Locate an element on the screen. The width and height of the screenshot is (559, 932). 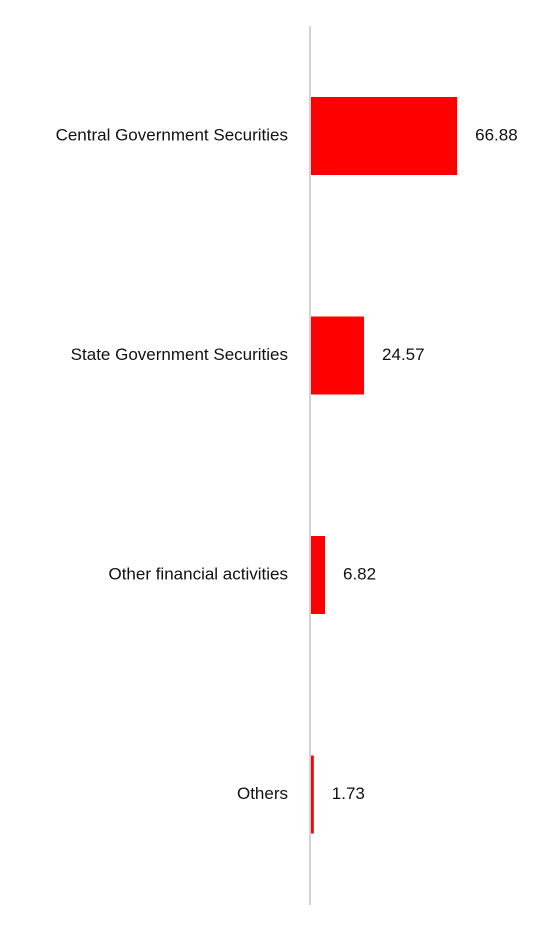
value-label: 6.82 is located at coordinates (359, 573).